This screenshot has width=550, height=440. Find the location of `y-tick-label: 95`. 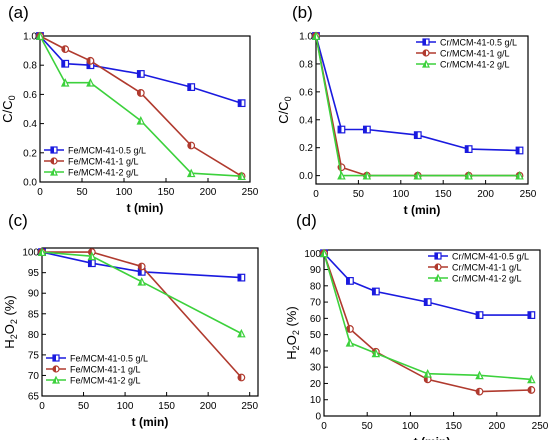

y-tick-label: 95 is located at coordinates (34, 273).